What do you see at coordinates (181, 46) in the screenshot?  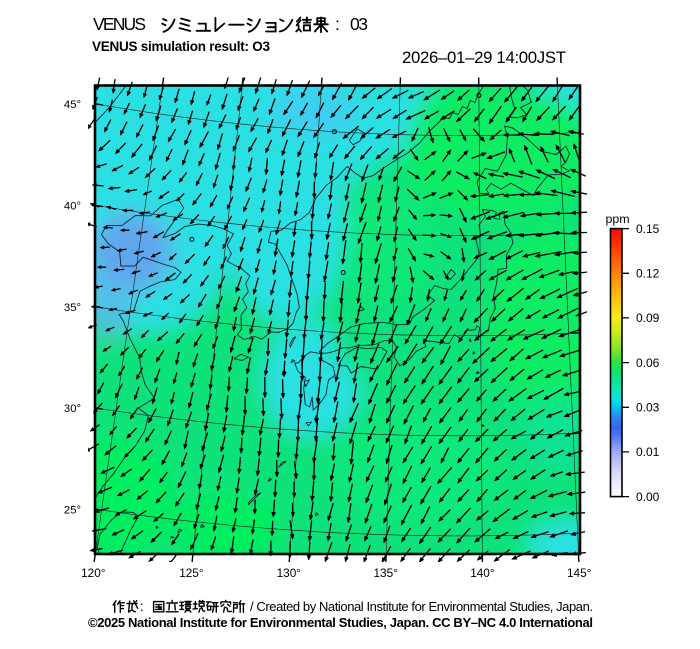 I see `svg-text: VENUS simulation result: O3` at bounding box center [181, 46].